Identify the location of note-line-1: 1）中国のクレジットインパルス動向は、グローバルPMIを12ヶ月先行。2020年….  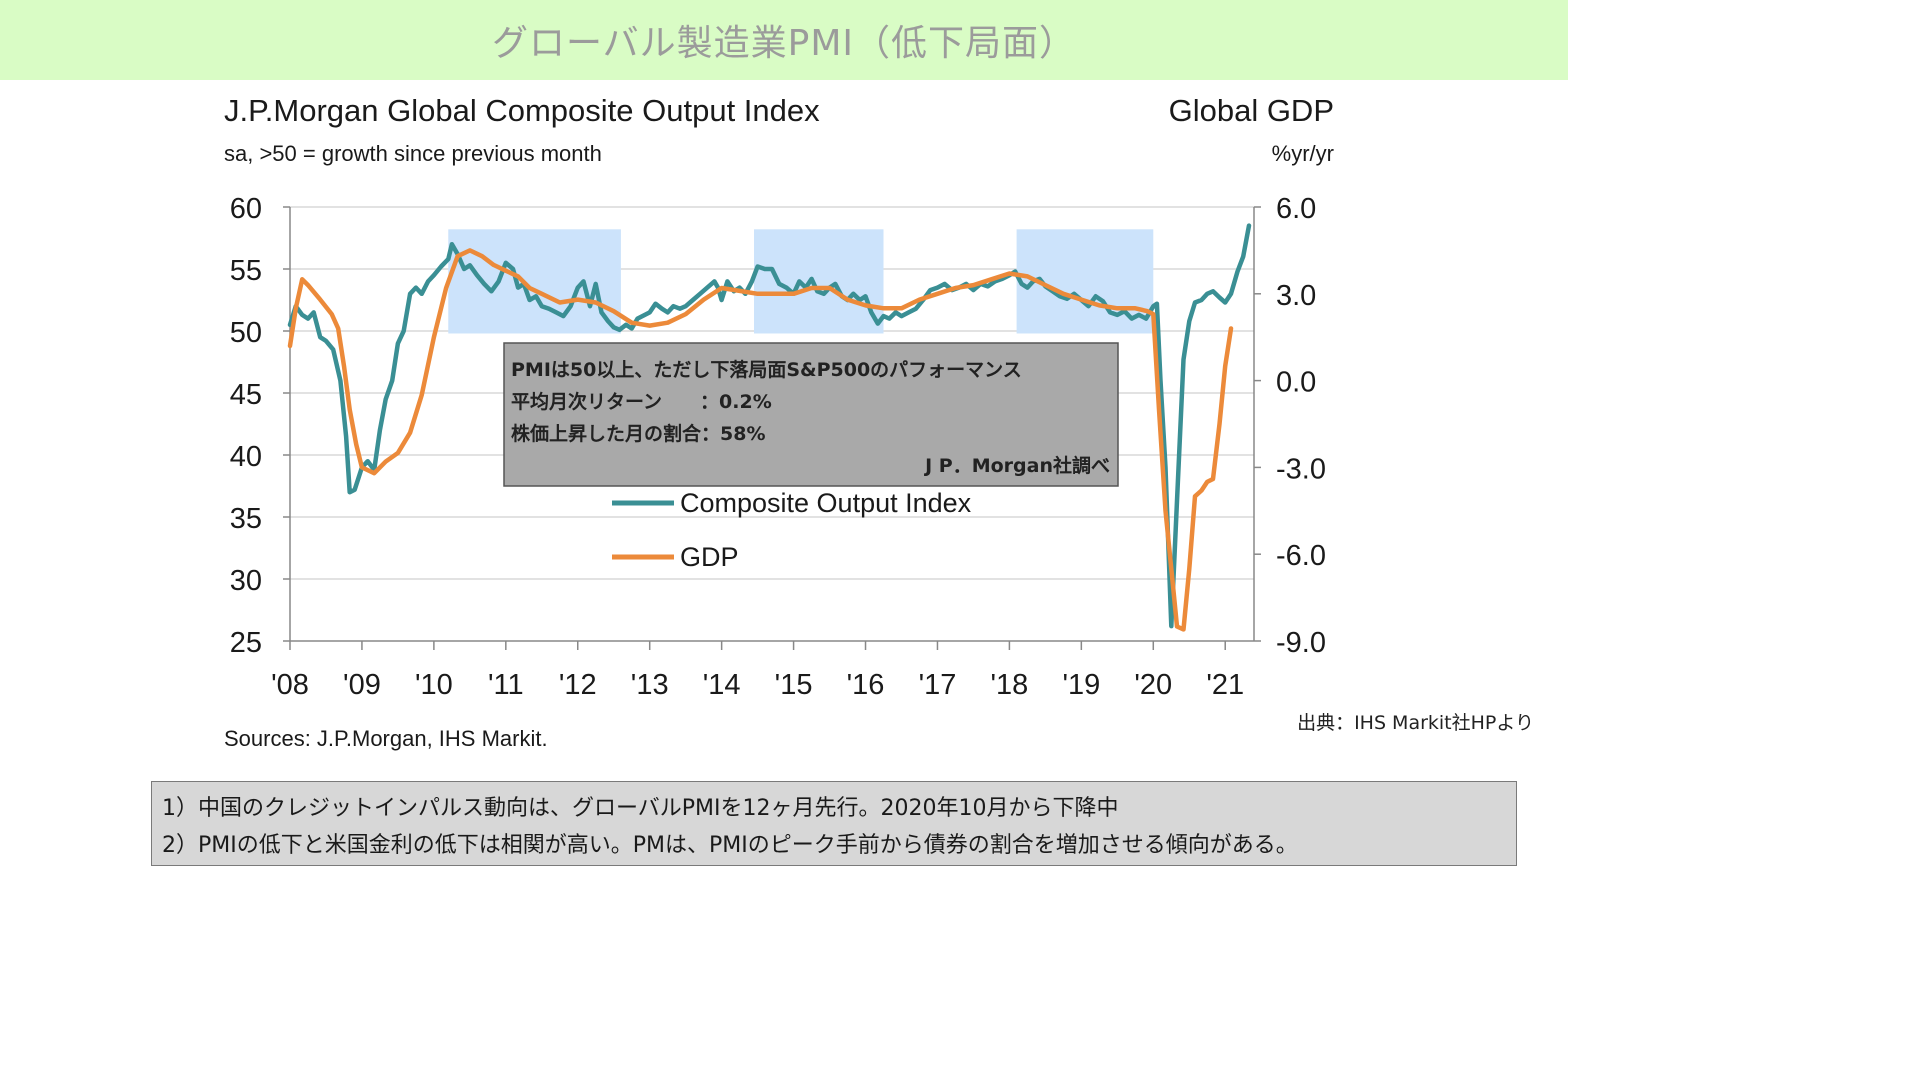
(640, 808).